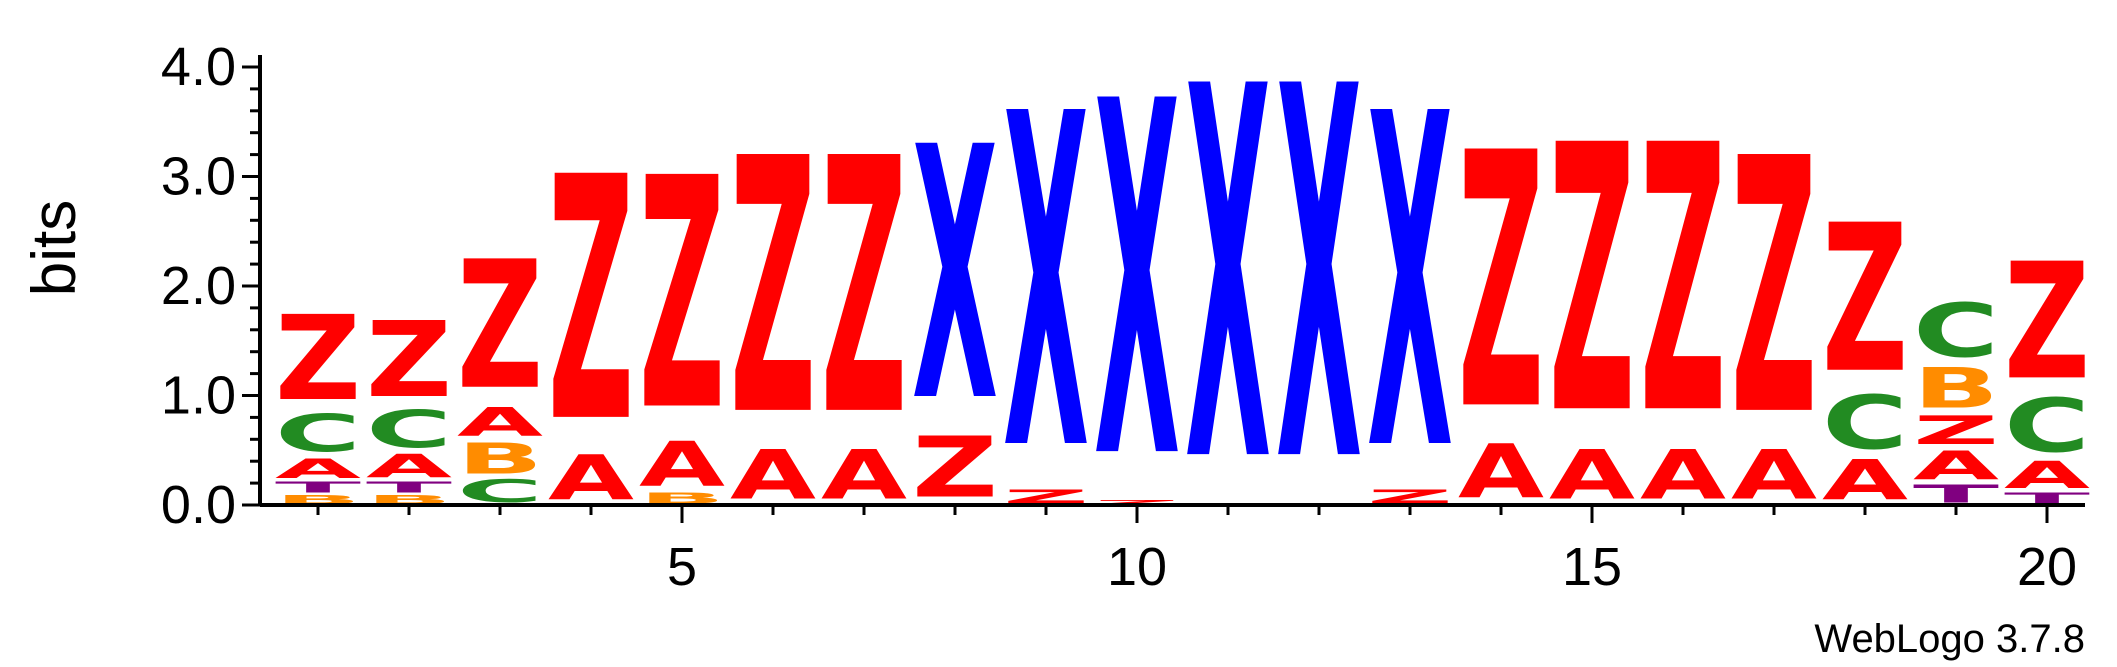 This screenshot has height=667, width=2117. What do you see at coordinates (198, 67) in the screenshot?
I see `y-tick-label: 4.0` at bounding box center [198, 67].